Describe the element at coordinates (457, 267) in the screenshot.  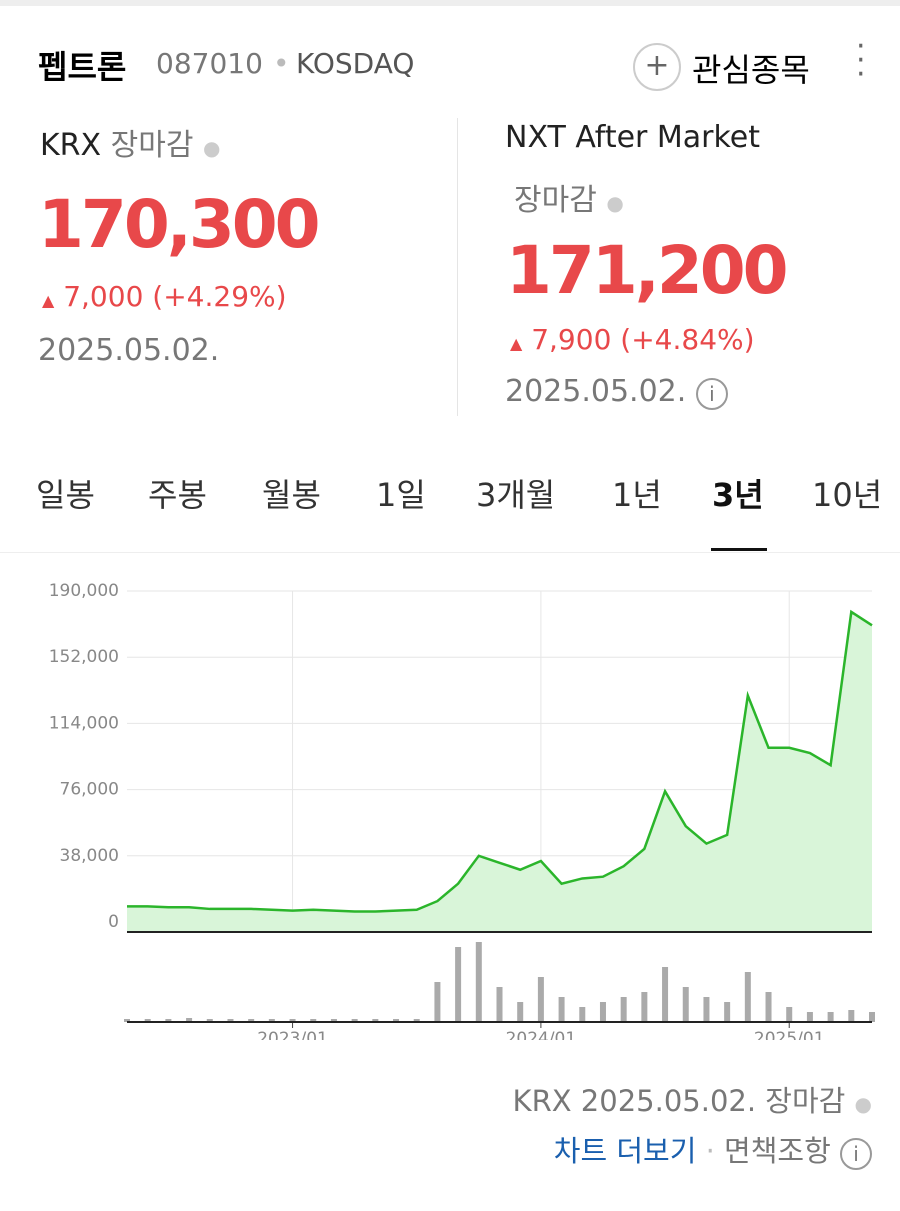
I see `divider` at that location.